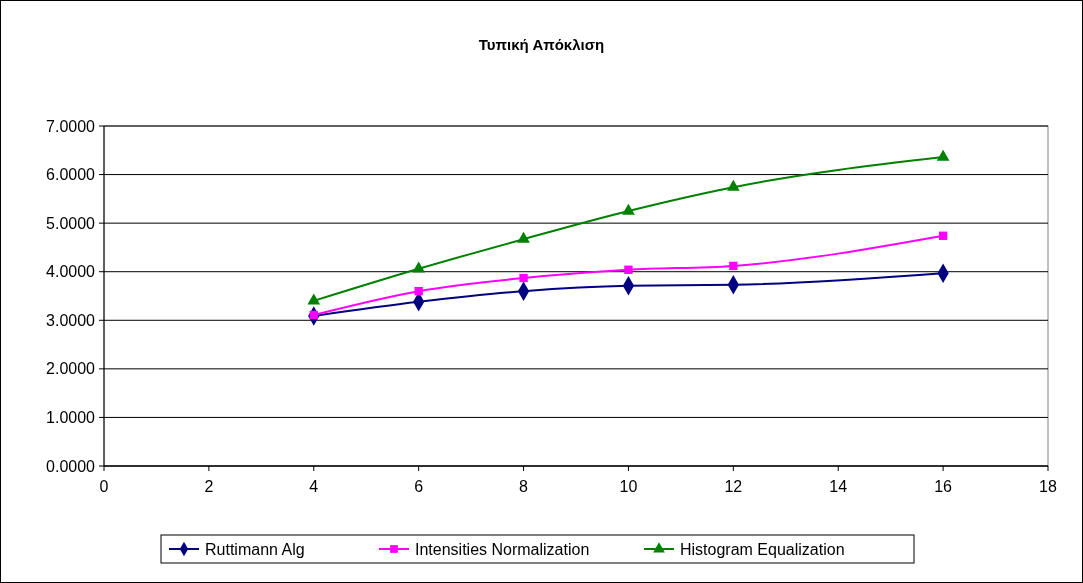  I want to click on x-tick-label: 18, so click(1048, 486).